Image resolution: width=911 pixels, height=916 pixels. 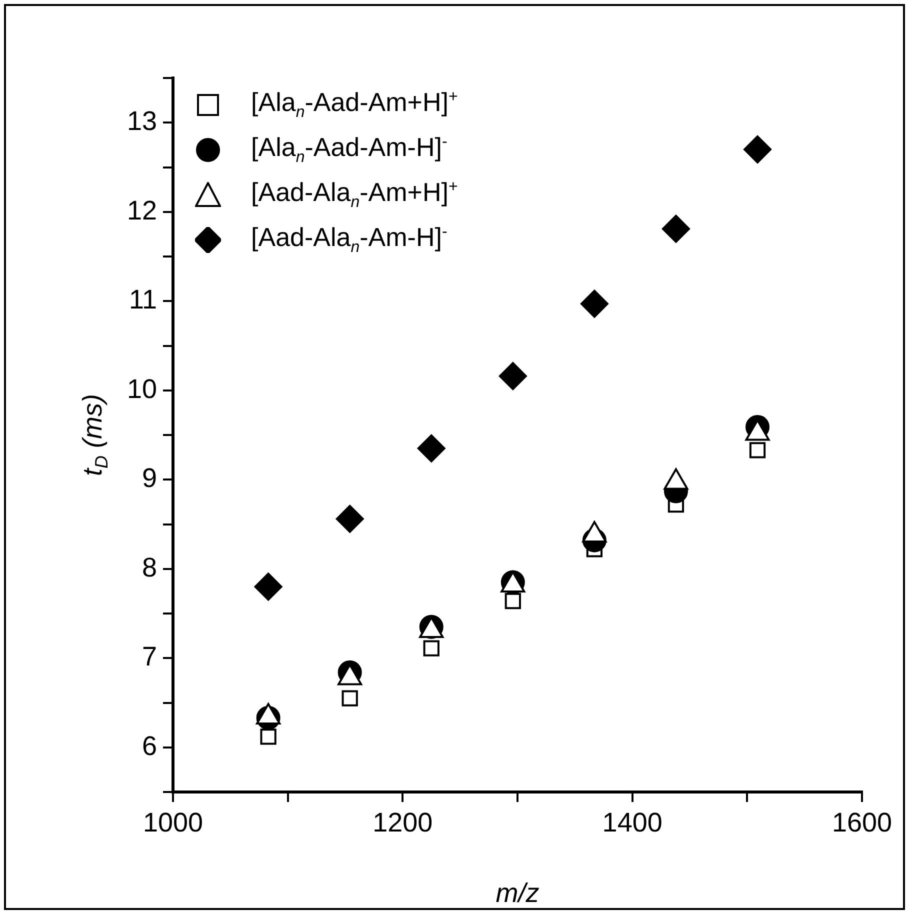 I want to click on y-tick-label: 11, so click(x=142, y=299).